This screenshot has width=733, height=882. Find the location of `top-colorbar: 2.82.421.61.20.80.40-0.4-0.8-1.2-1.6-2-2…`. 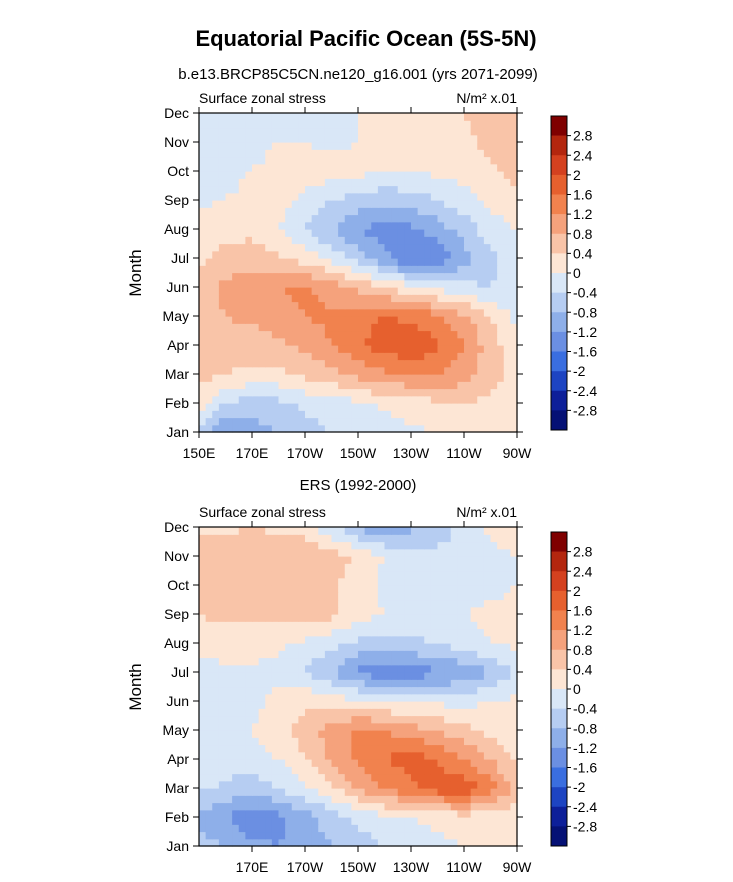

top-colorbar: 2.82.421.61.20.80.40-0.4-0.8-1.2-1.6-2-2… is located at coordinates (573, 273).